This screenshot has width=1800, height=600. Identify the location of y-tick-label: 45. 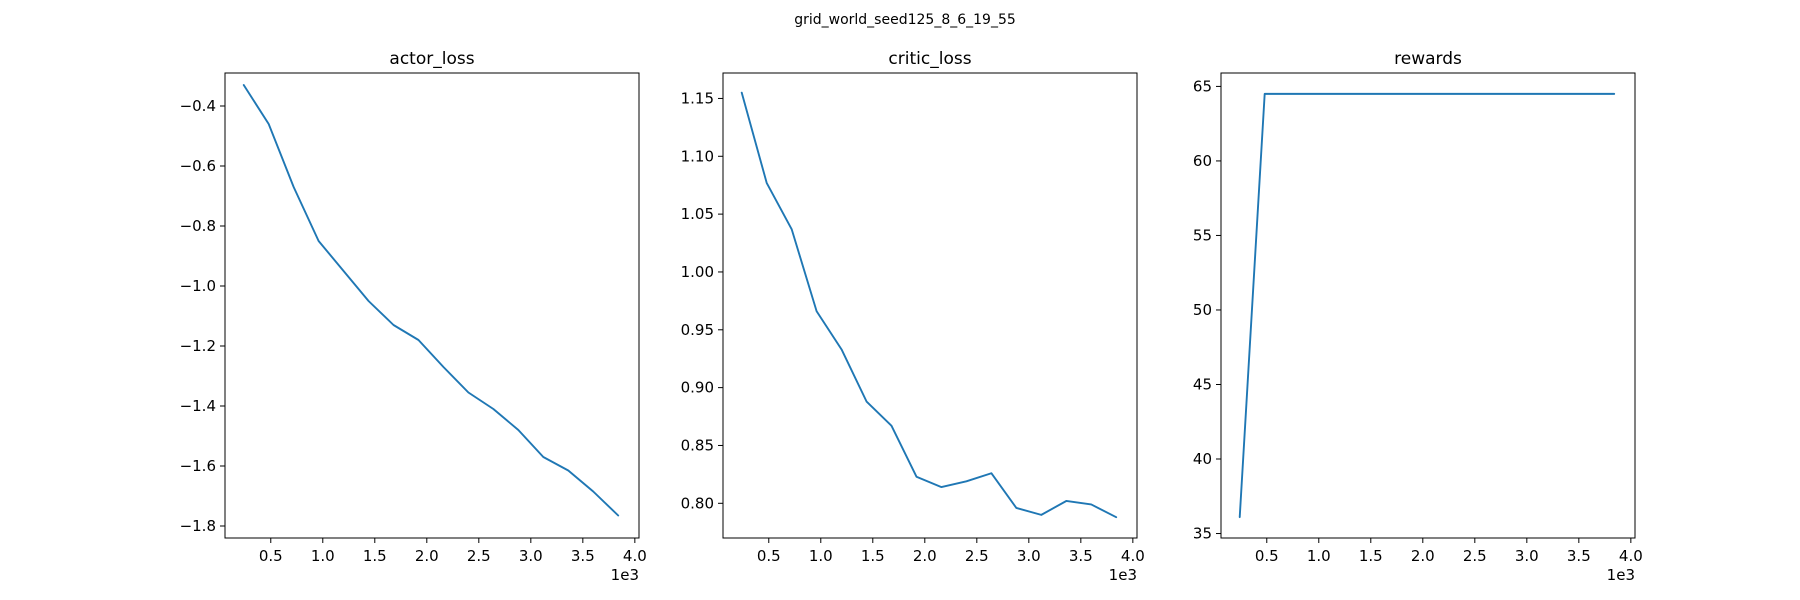
(1202, 384).